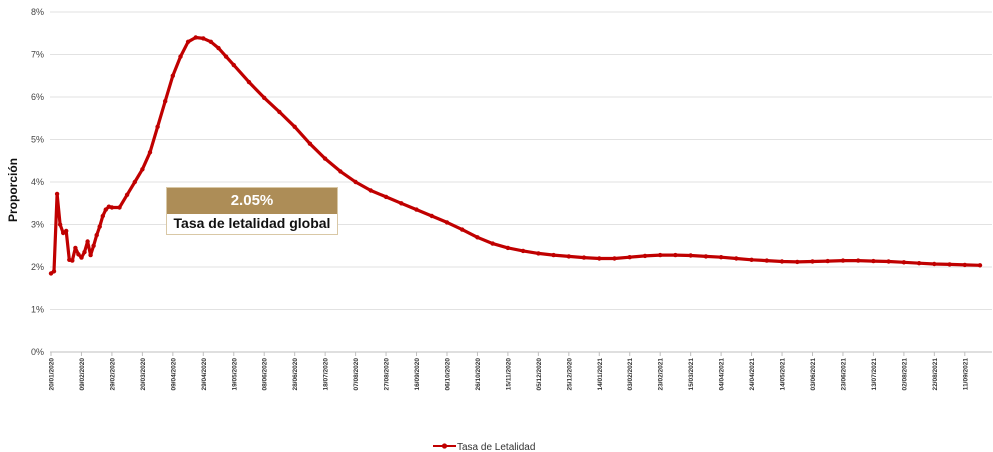 The height and width of the screenshot is (452, 993). What do you see at coordinates (630, 374) in the screenshot?
I see `x-tick-label: 03/02/2021` at bounding box center [630, 374].